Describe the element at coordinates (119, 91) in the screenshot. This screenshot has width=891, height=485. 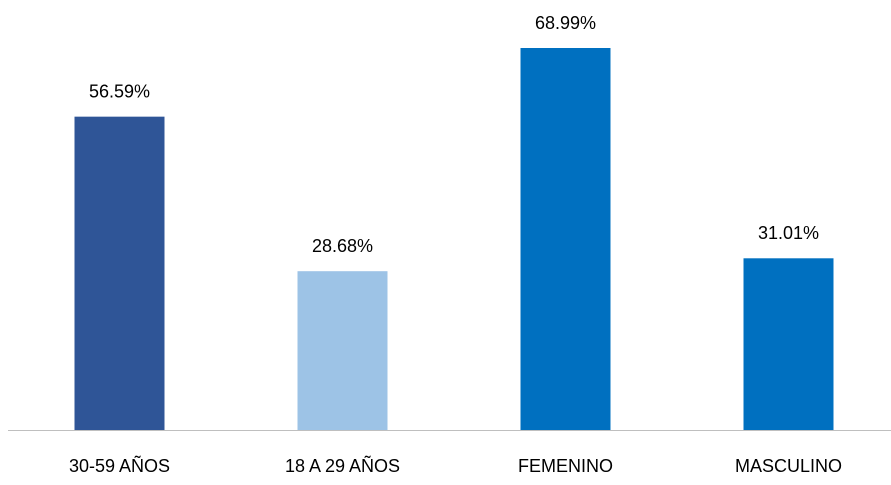
I see `value-label: 56.59%` at that location.